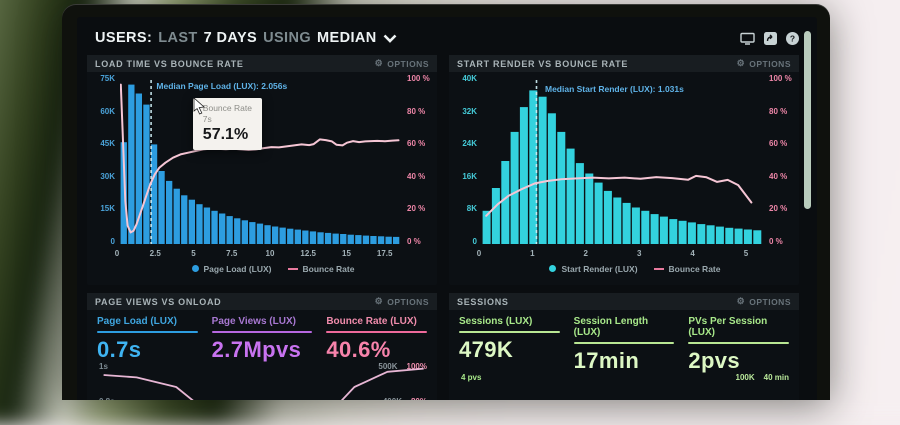 This screenshot has width=900, height=425. Describe the element at coordinates (107, 176) in the screenshot. I see `tick-label: 30K` at that location.